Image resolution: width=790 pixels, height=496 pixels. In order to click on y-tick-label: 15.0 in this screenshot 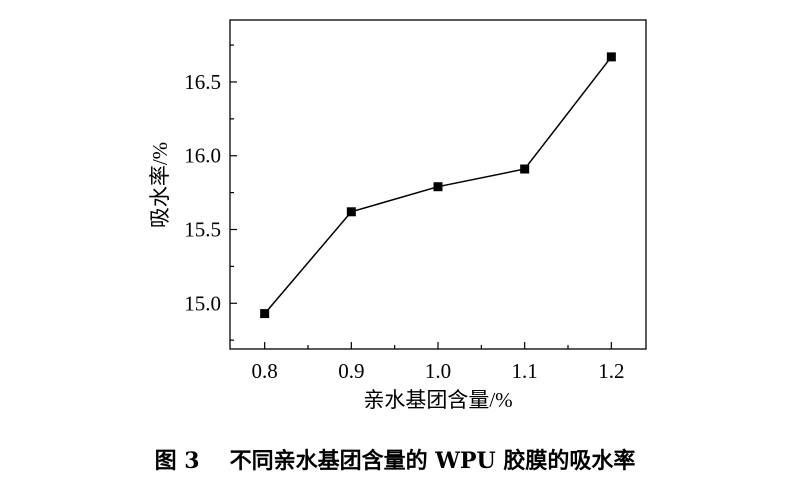, I will do `click(202, 303)`.